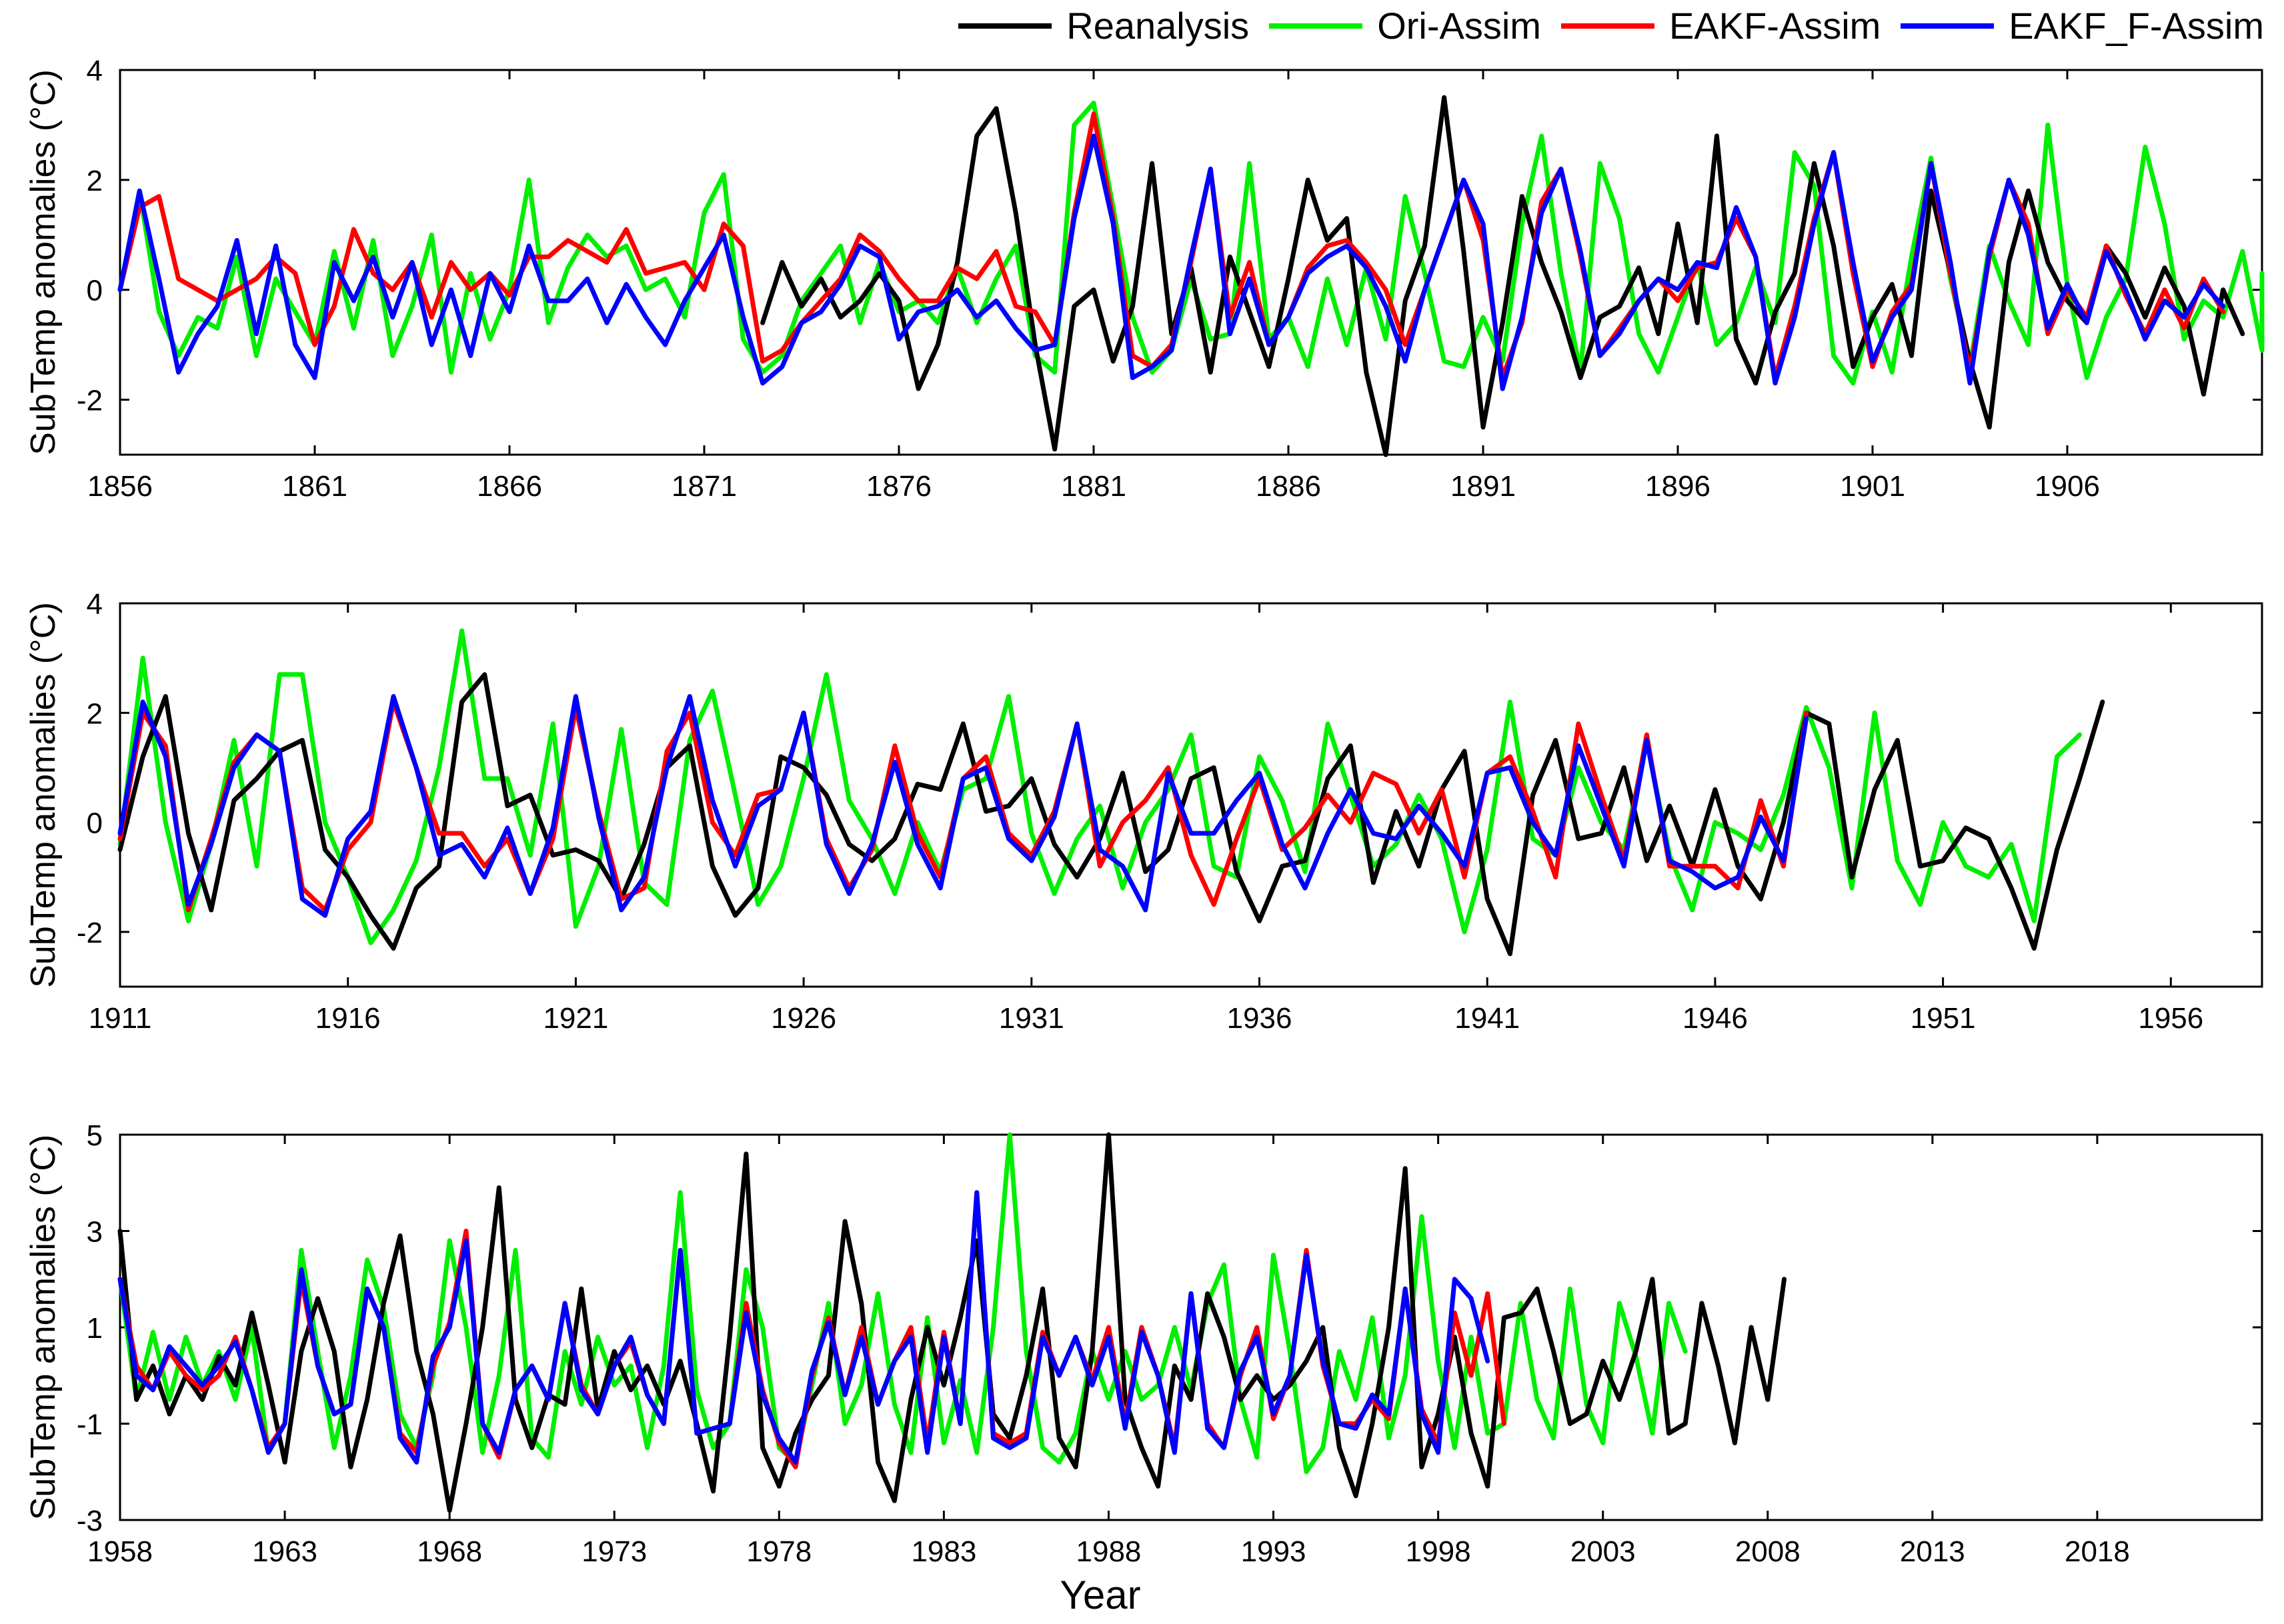 This screenshot has height=1624, width=2284. Describe the element at coordinates (899, 486) in the screenshot. I see `x-tick-label: 1876` at that location.